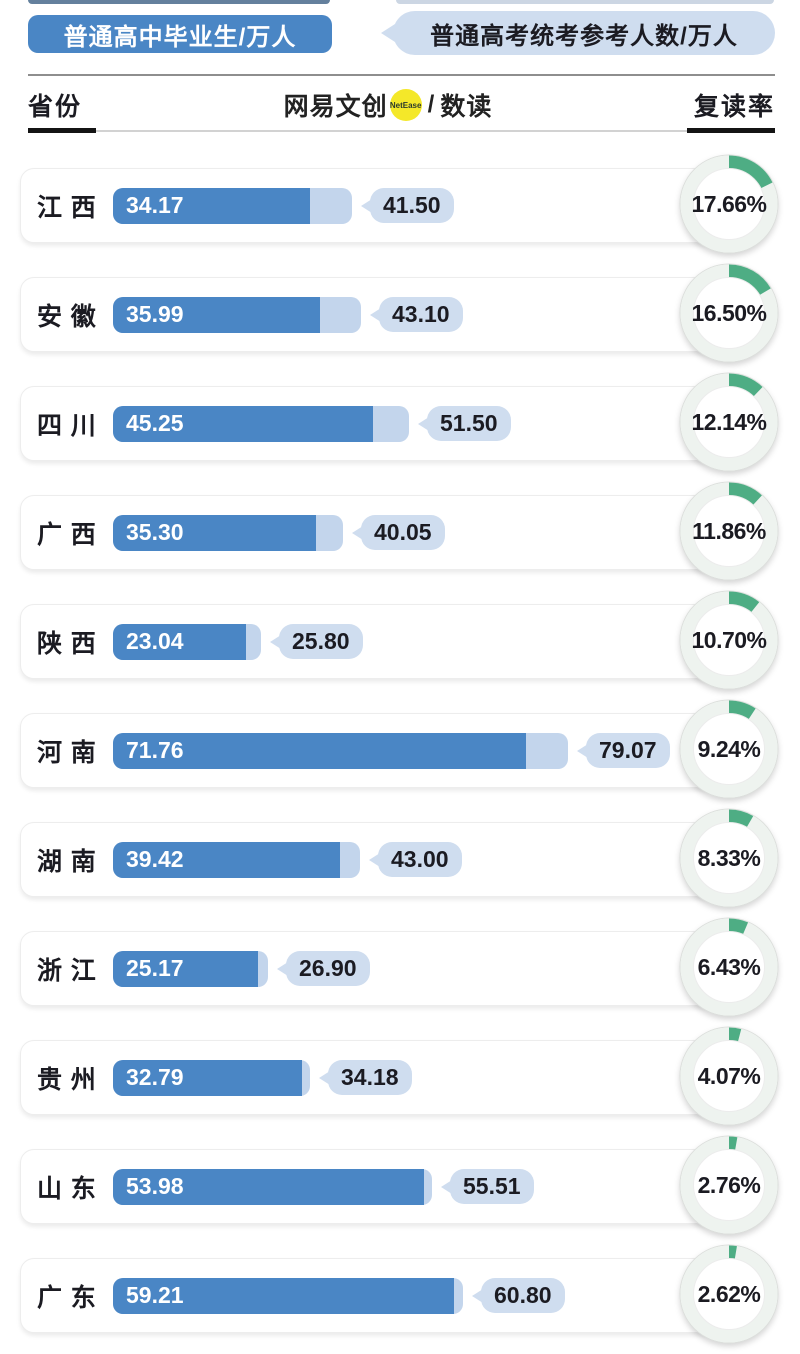 Image resolution: width=800 pixels, height=1354 pixels. Describe the element at coordinates (180, 37) in the screenshot. I see `legend-graduates-label: 普通高中毕业生/万人` at that location.